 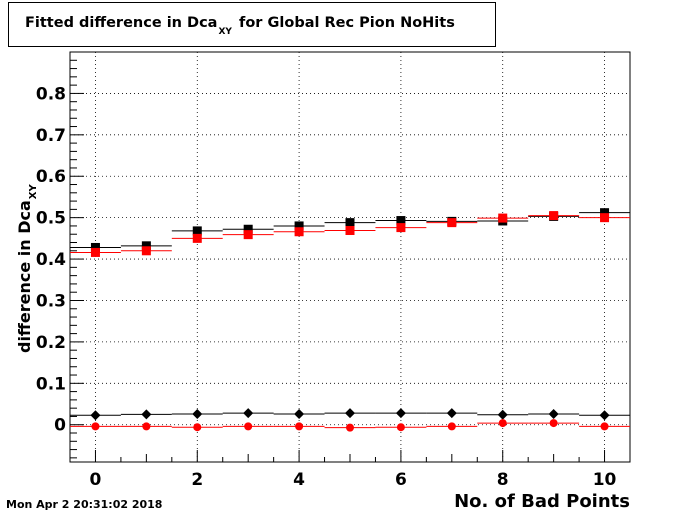 I want to click on x-tick-label: 0, so click(x=96, y=480).